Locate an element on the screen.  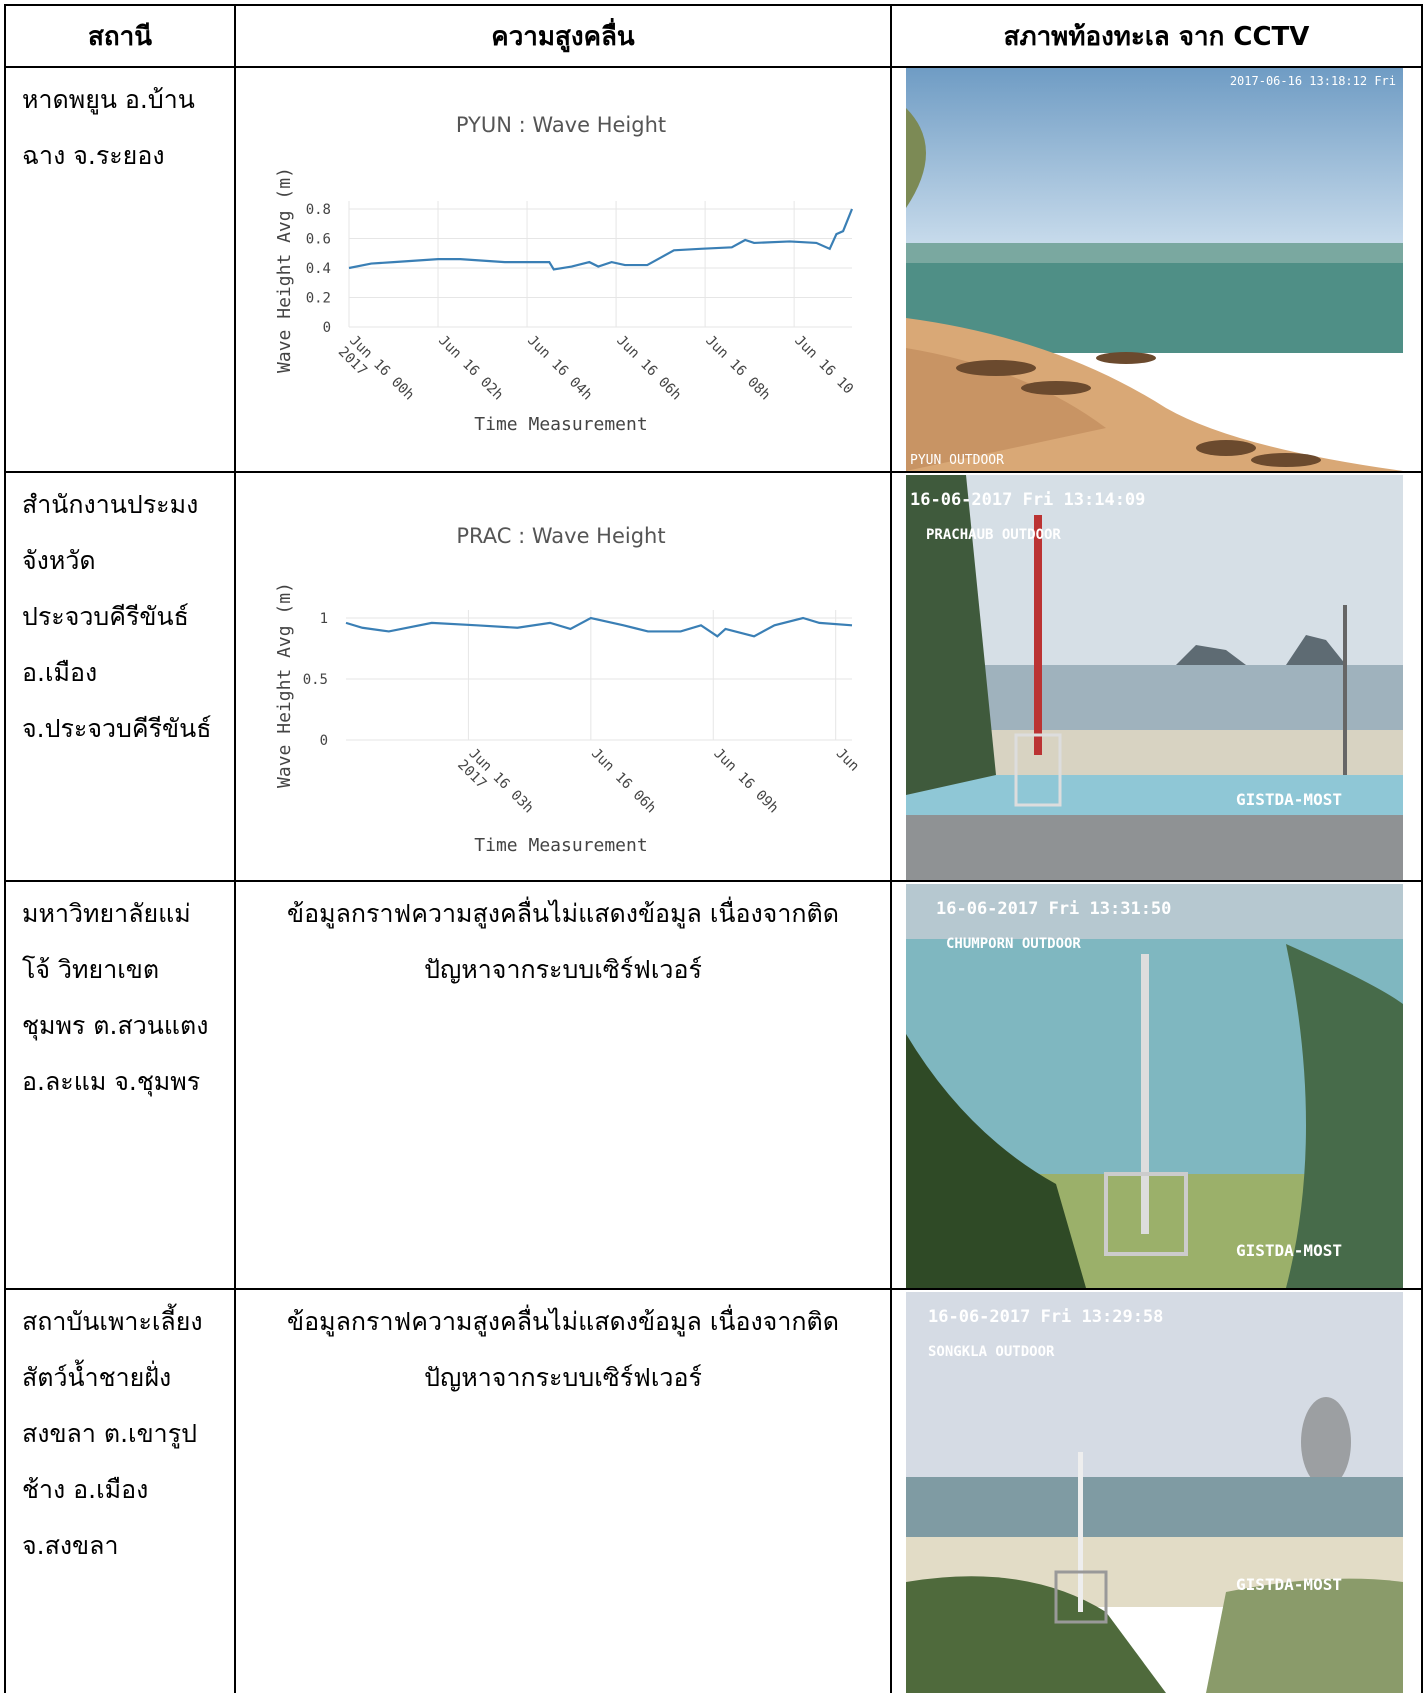
y-tick-label: 0.5 is located at coordinates (315, 680).